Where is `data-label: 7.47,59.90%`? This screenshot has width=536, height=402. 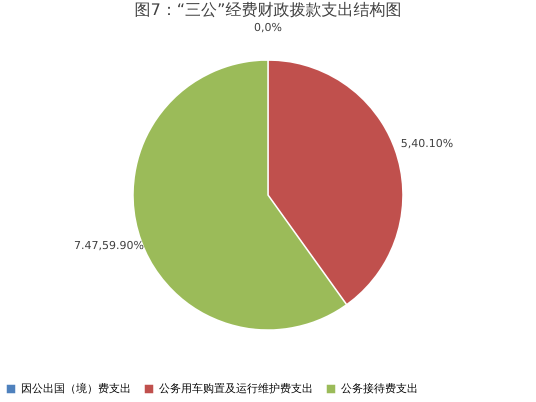
data-label: 7.47,59.90% is located at coordinates (109, 245).